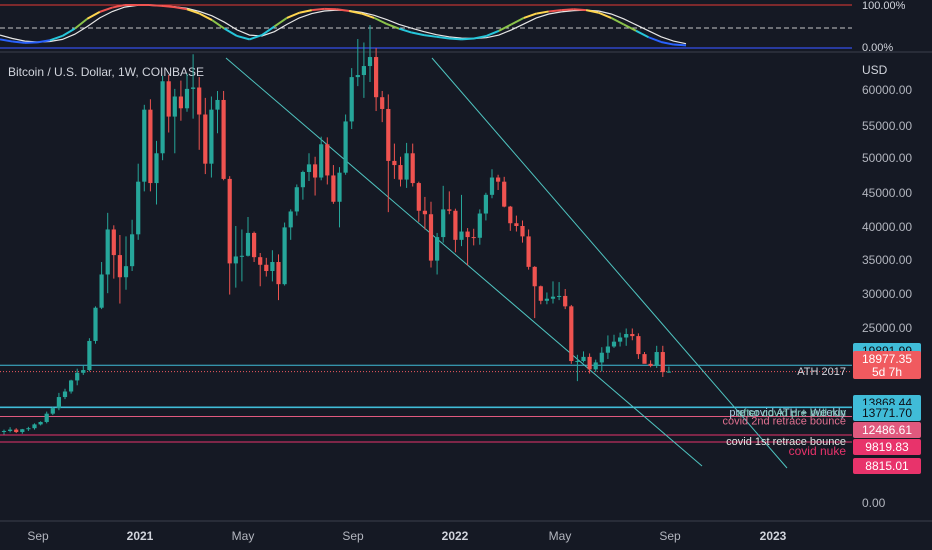 The height and width of the screenshot is (550, 932). What do you see at coordinates (787, 413) in the screenshot?
I see `price-level-label-2: pre covid ATH + Weekly` at bounding box center [787, 413].